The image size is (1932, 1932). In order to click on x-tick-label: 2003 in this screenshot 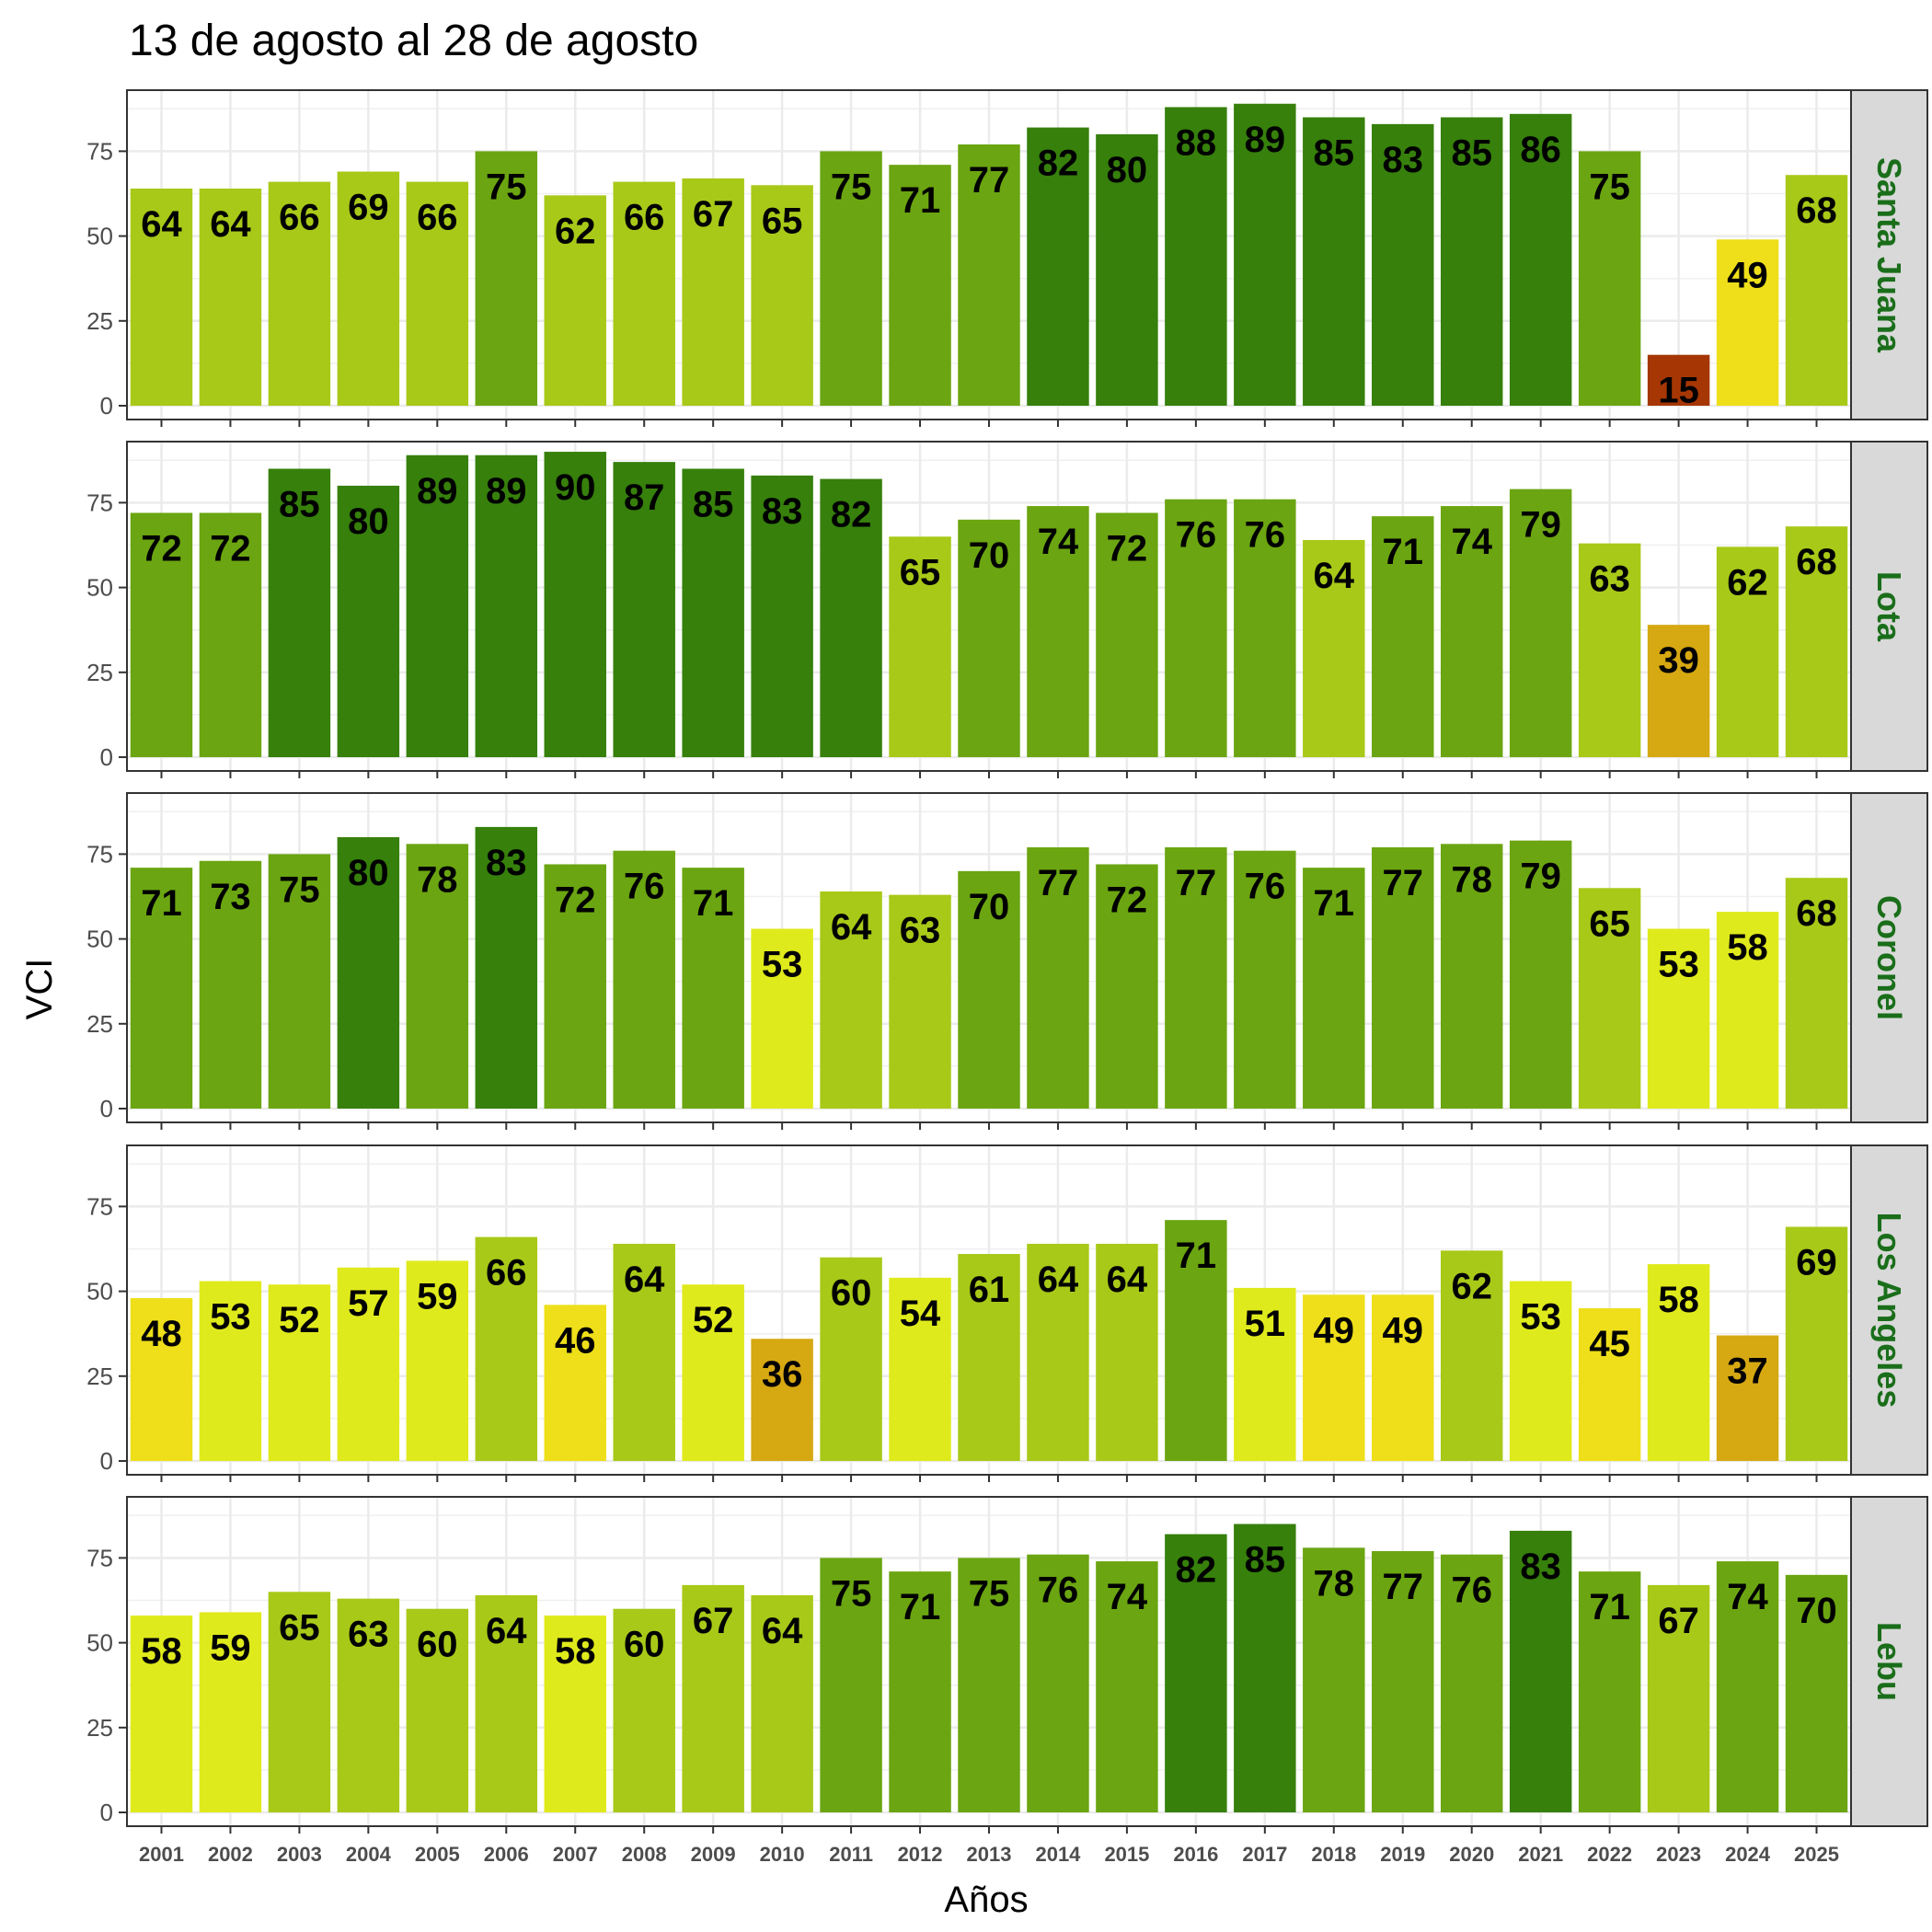, I will do `click(299, 1854)`.